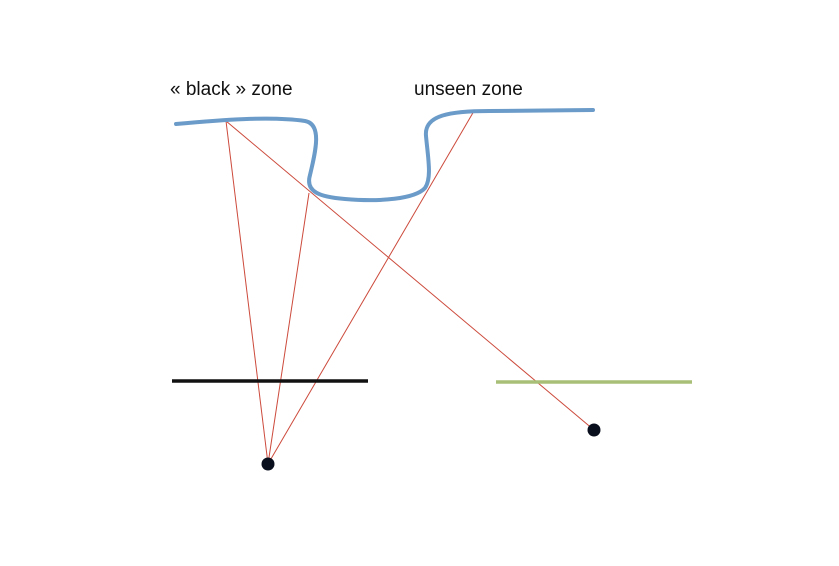  I want to click on left-camera-point, so click(268, 464).